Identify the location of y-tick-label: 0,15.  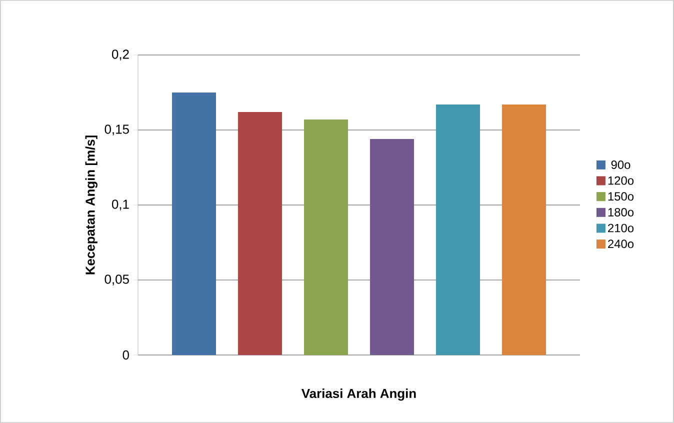
(116, 130).